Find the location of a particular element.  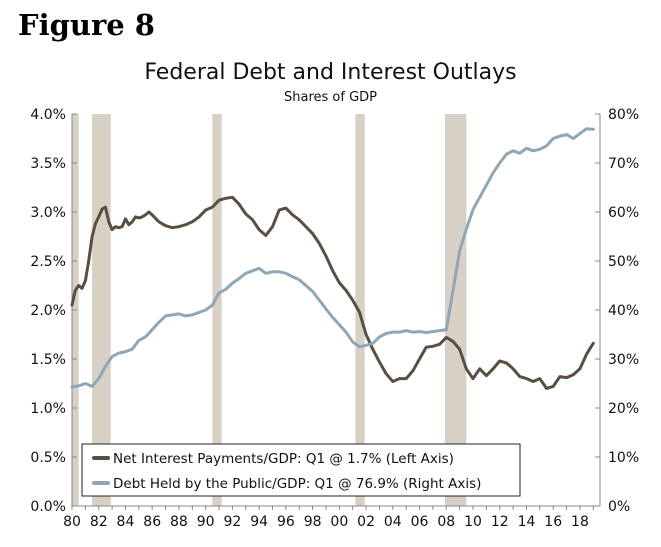

x-tick-label: 10 is located at coordinates (473, 522).